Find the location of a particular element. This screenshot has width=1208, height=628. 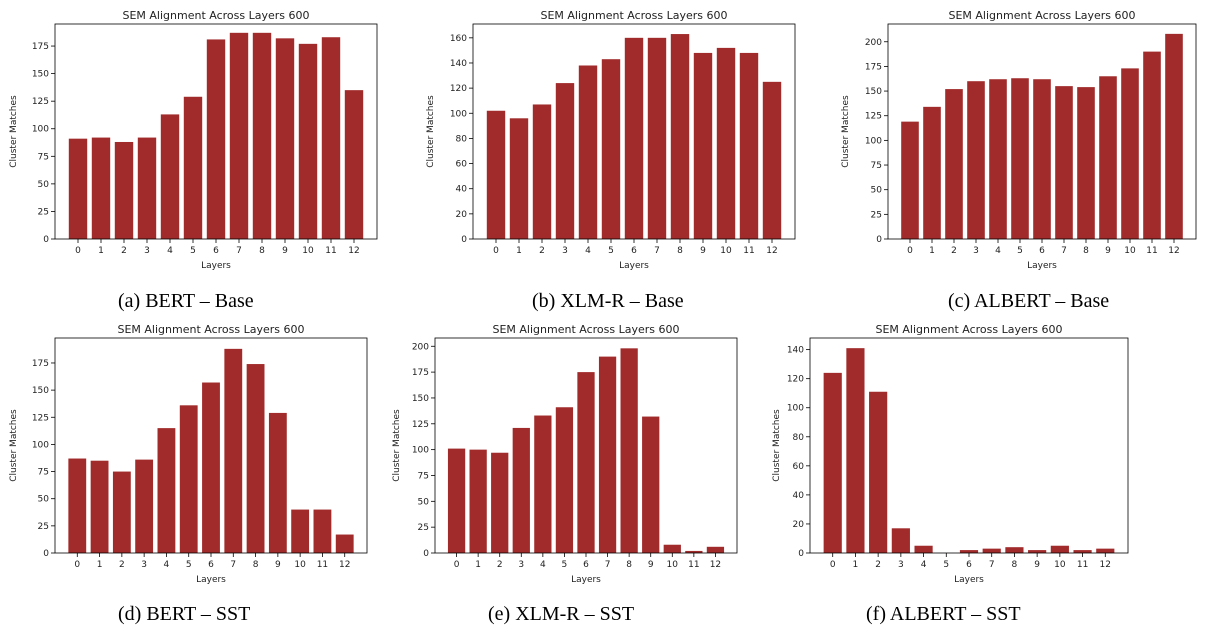

y-tick-label: 125 is located at coordinates (873, 117).